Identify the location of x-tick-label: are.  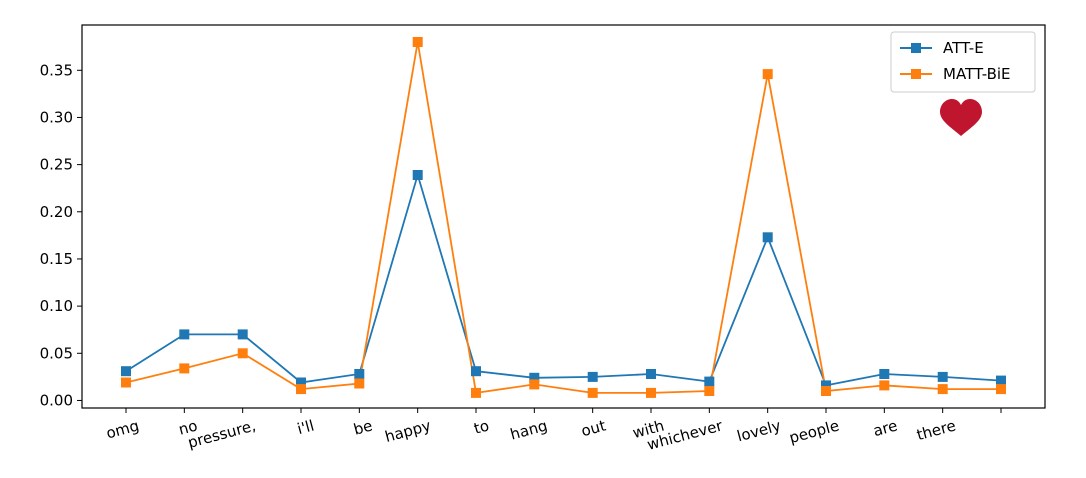
(885, 428).